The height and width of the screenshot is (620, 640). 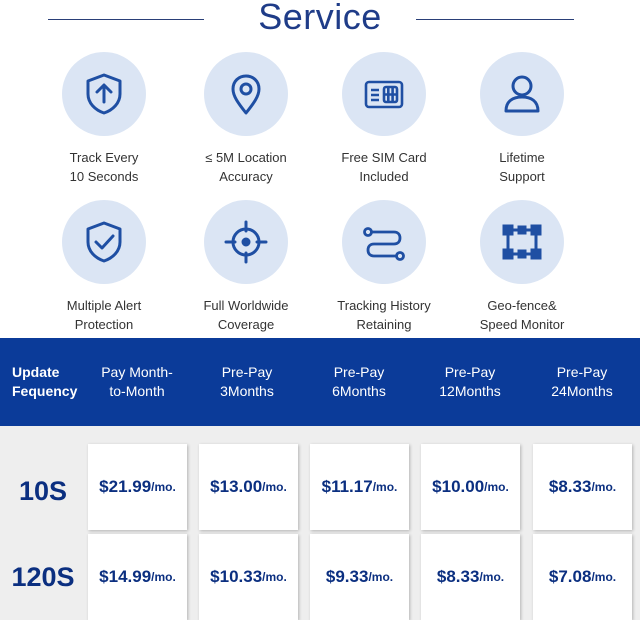 What do you see at coordinates (458, 486) in the screenshot?
I see `price-value: $10.00` at bounding box center [458, 486].